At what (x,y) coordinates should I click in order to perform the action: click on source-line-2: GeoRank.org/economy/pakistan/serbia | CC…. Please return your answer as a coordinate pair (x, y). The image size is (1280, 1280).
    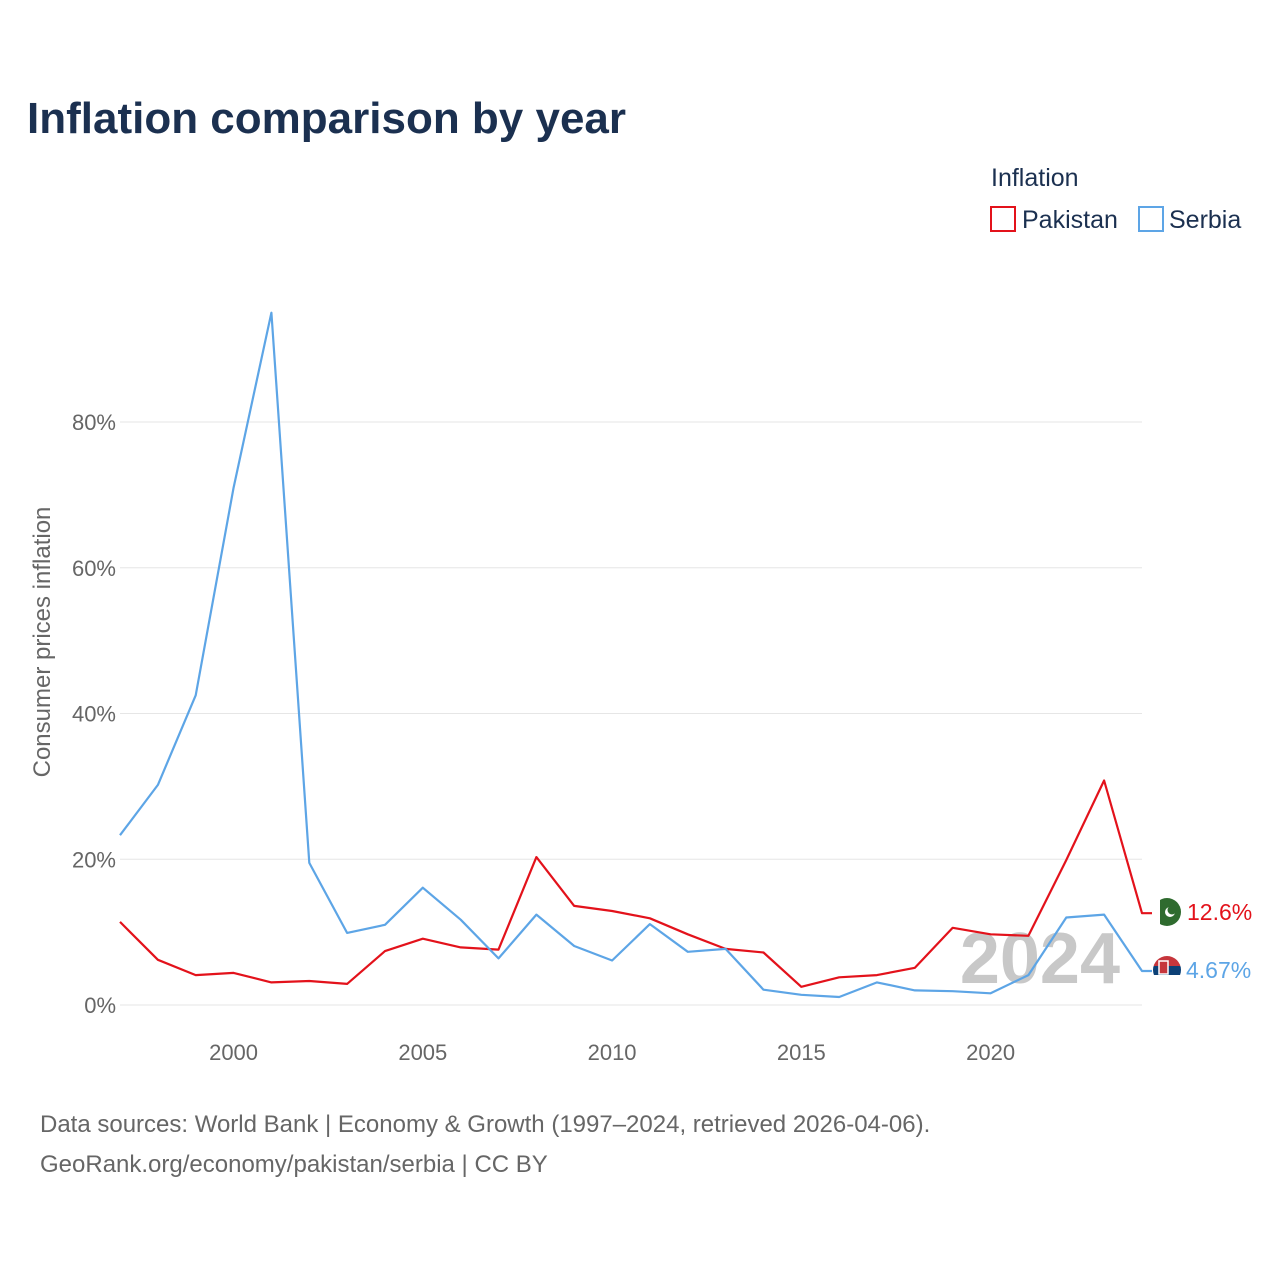
    Looking at the image, I should click on (294, 1164).